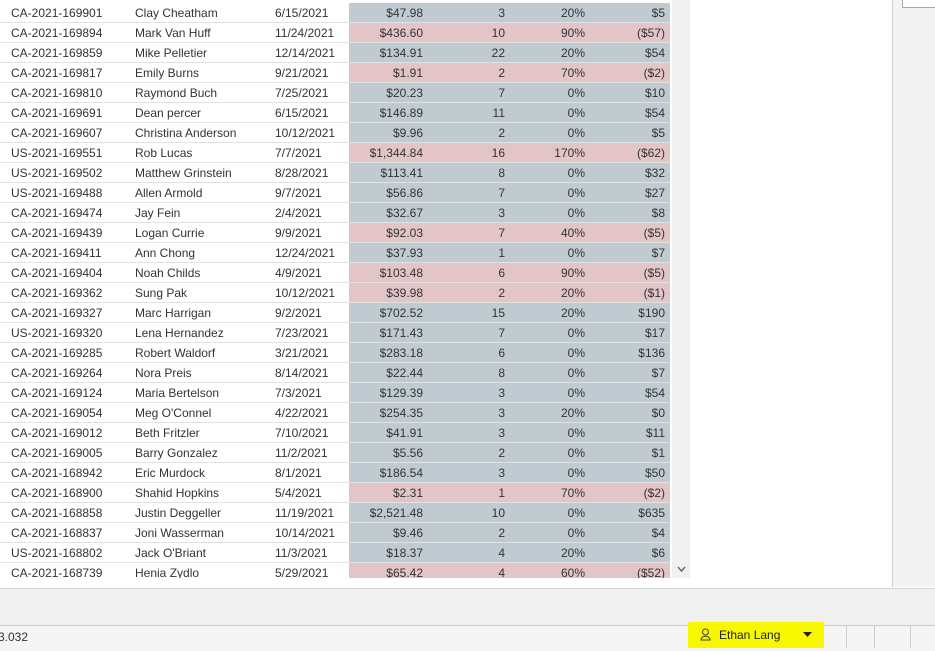  I want to click on sales: $254.35, so click(401, 413).